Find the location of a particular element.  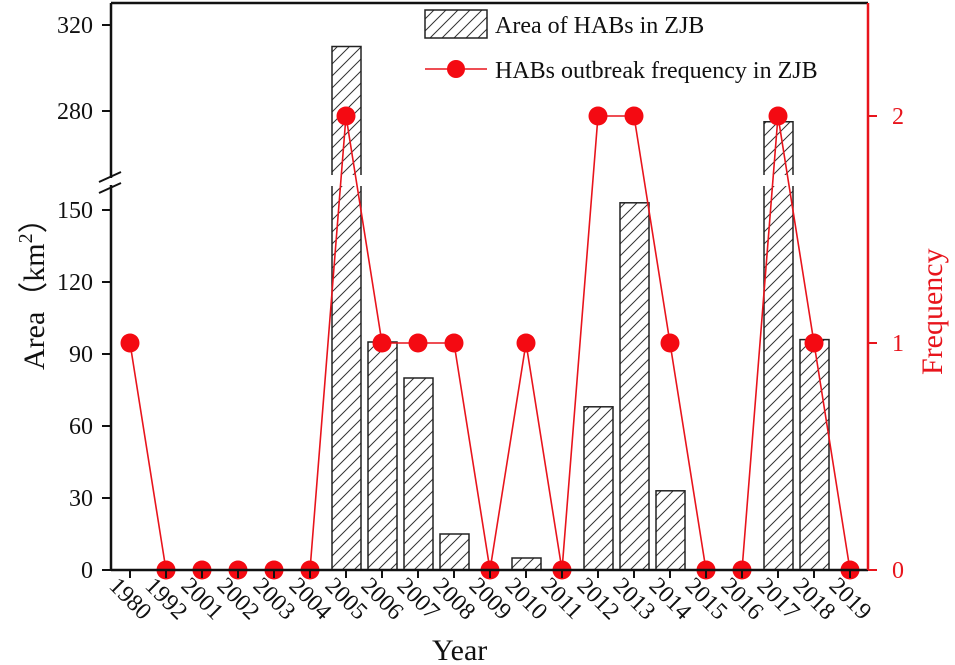

frequency-point-2014 is located at coordinates (670, 343).